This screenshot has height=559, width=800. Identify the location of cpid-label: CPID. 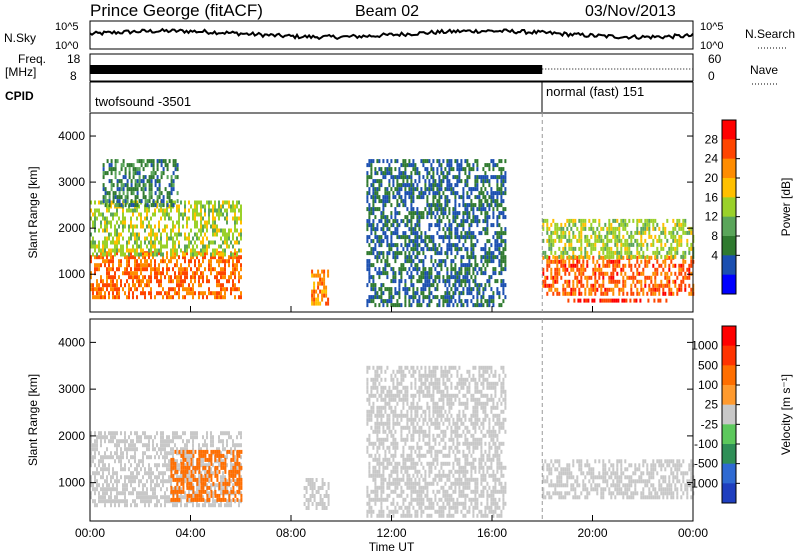
(19, 96).